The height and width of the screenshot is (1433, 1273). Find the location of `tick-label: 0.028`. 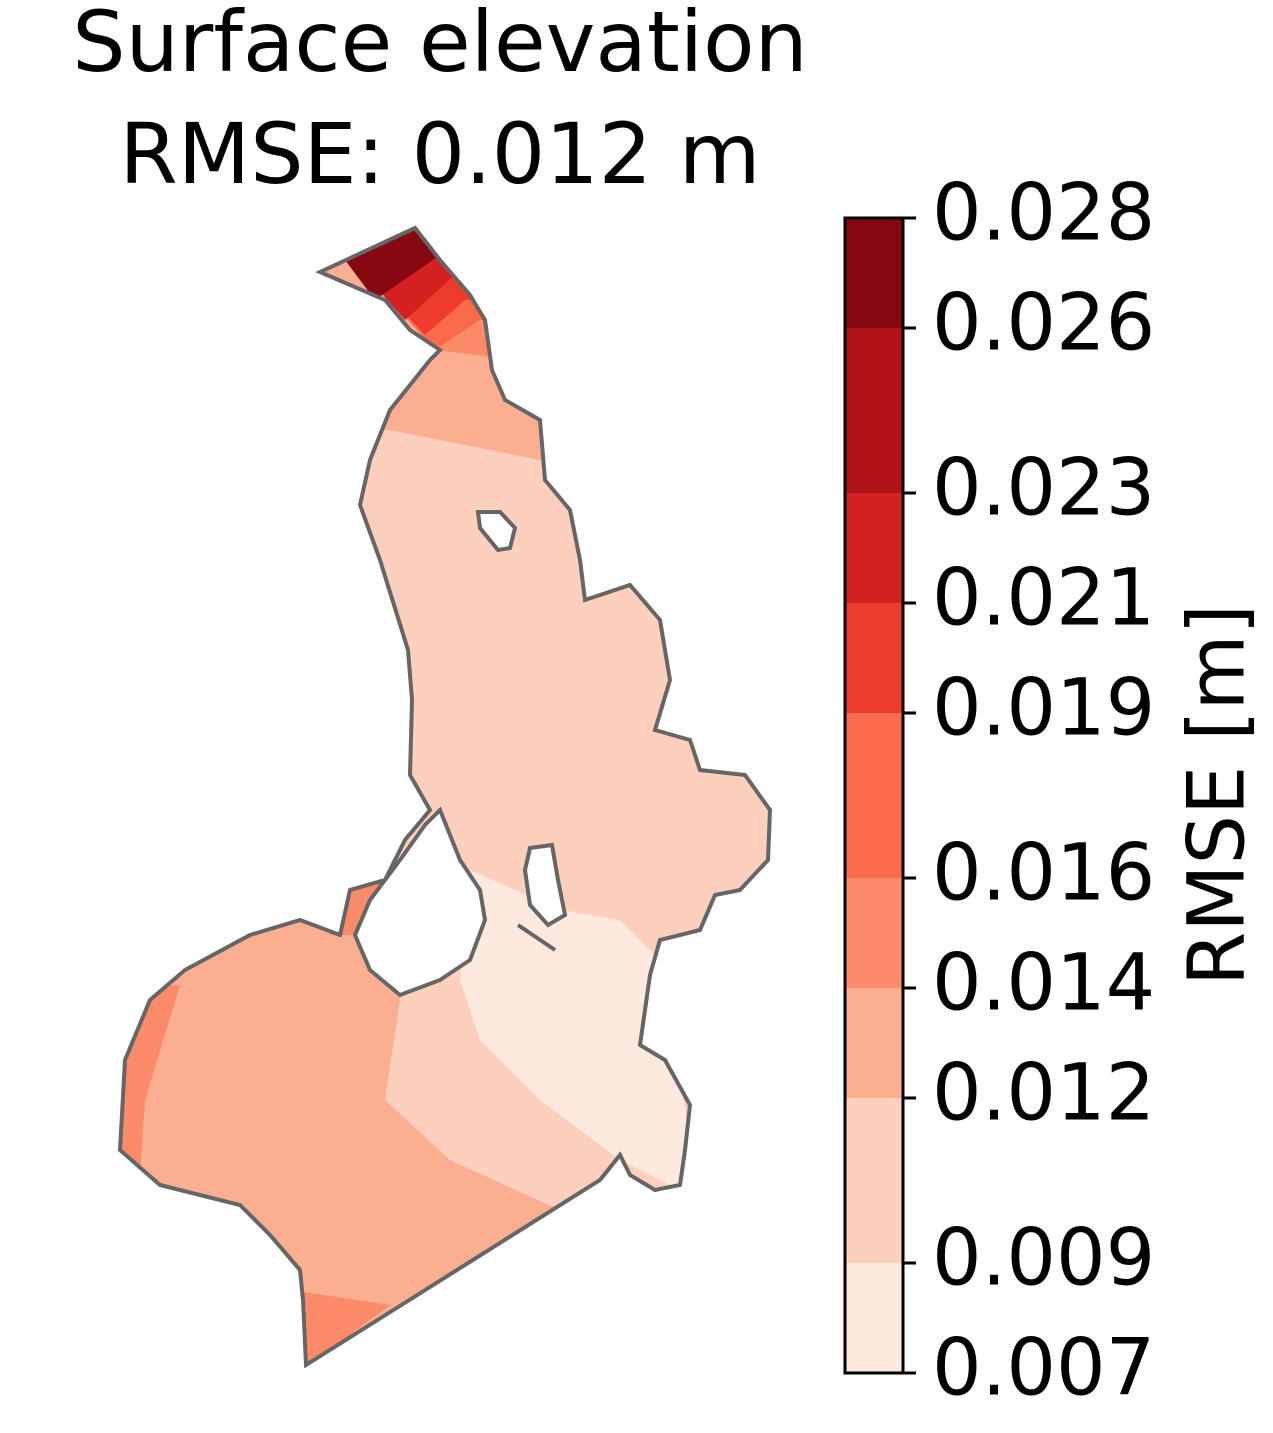

tick-label: 0.028 is located at coordinates (1043, 213).